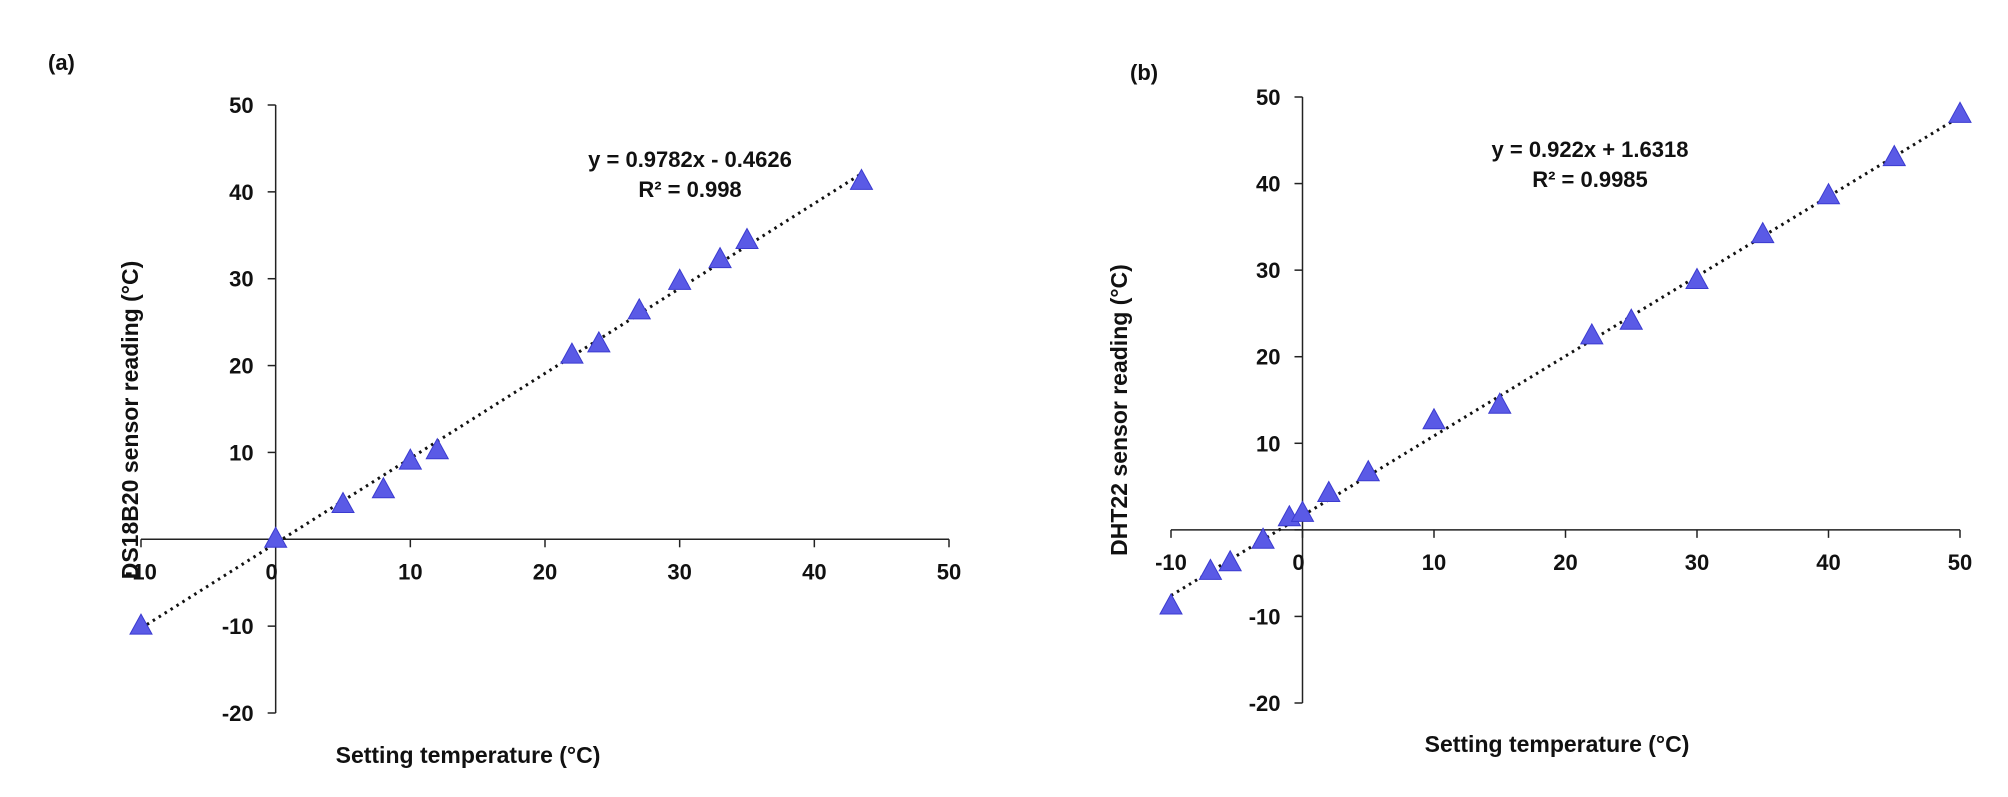  What do you see at coordinates (1171, 562) in the screenshot?
I see `x-tick-label-b: -10` at bounding box center [1171, 562].